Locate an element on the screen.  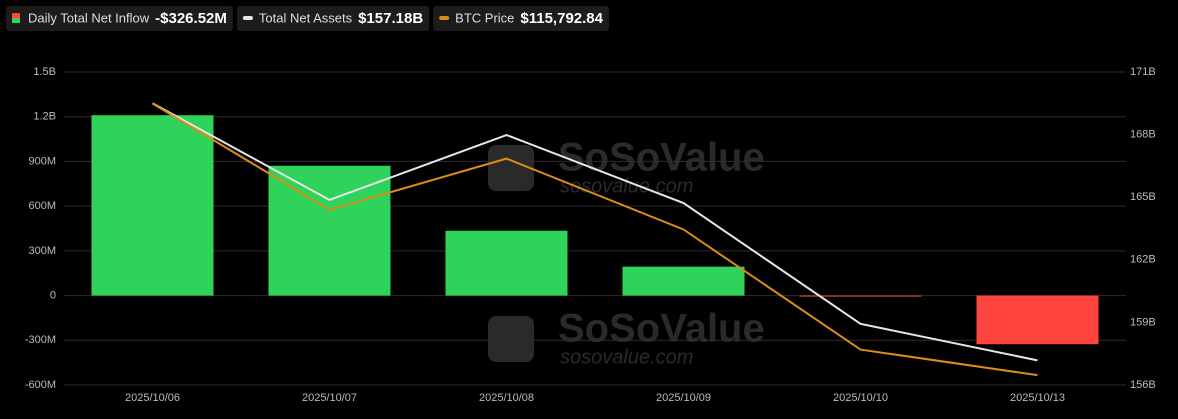
x-tick-label: 2025/10/09 is located at coordinates (683, 398).